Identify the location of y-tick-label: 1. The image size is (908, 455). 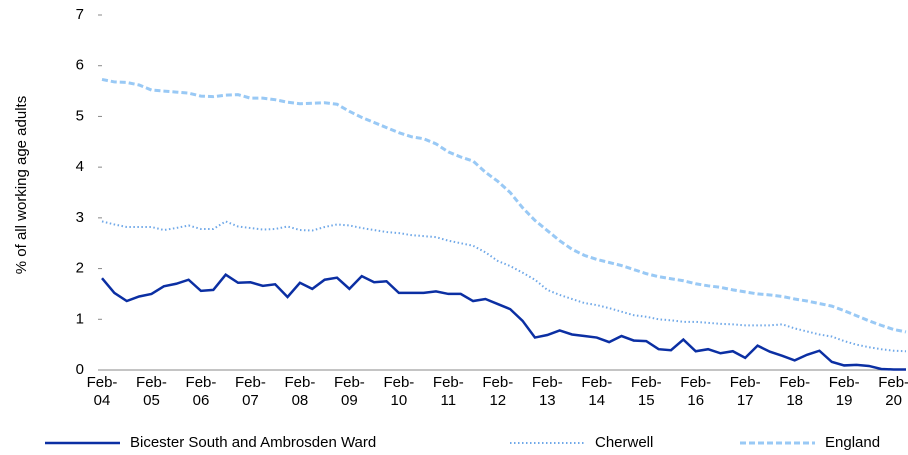
(80, 318).